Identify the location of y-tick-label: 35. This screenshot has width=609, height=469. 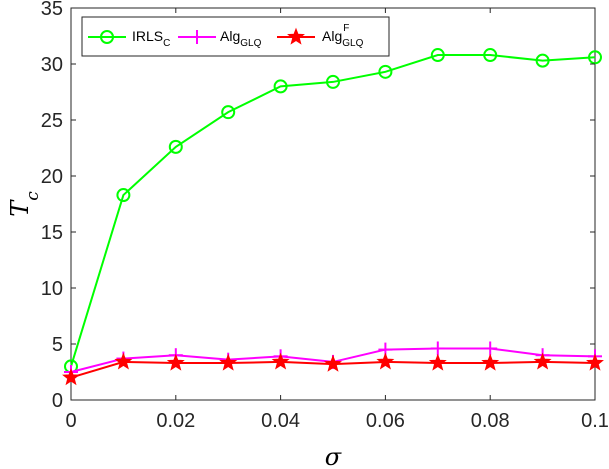
(52, 10).